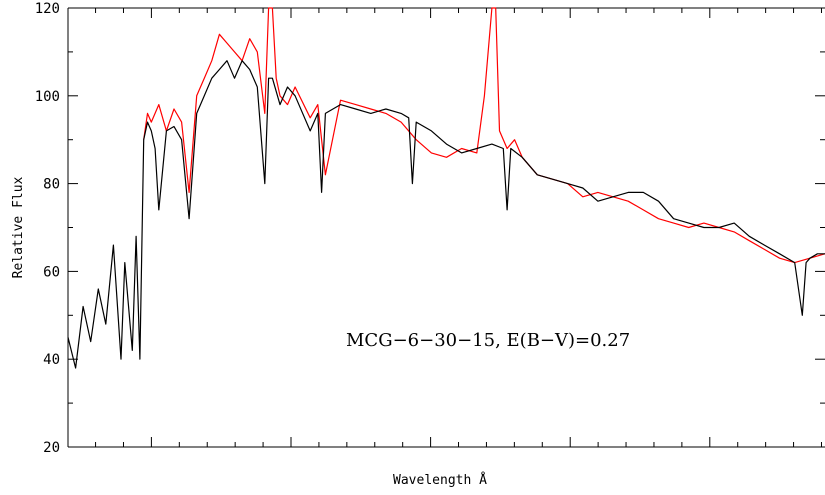  What do you see at coordinates (18, 227) in the screenshot?
I see `y-axis-label: Relative Flux` at bounding box center [18, 227].